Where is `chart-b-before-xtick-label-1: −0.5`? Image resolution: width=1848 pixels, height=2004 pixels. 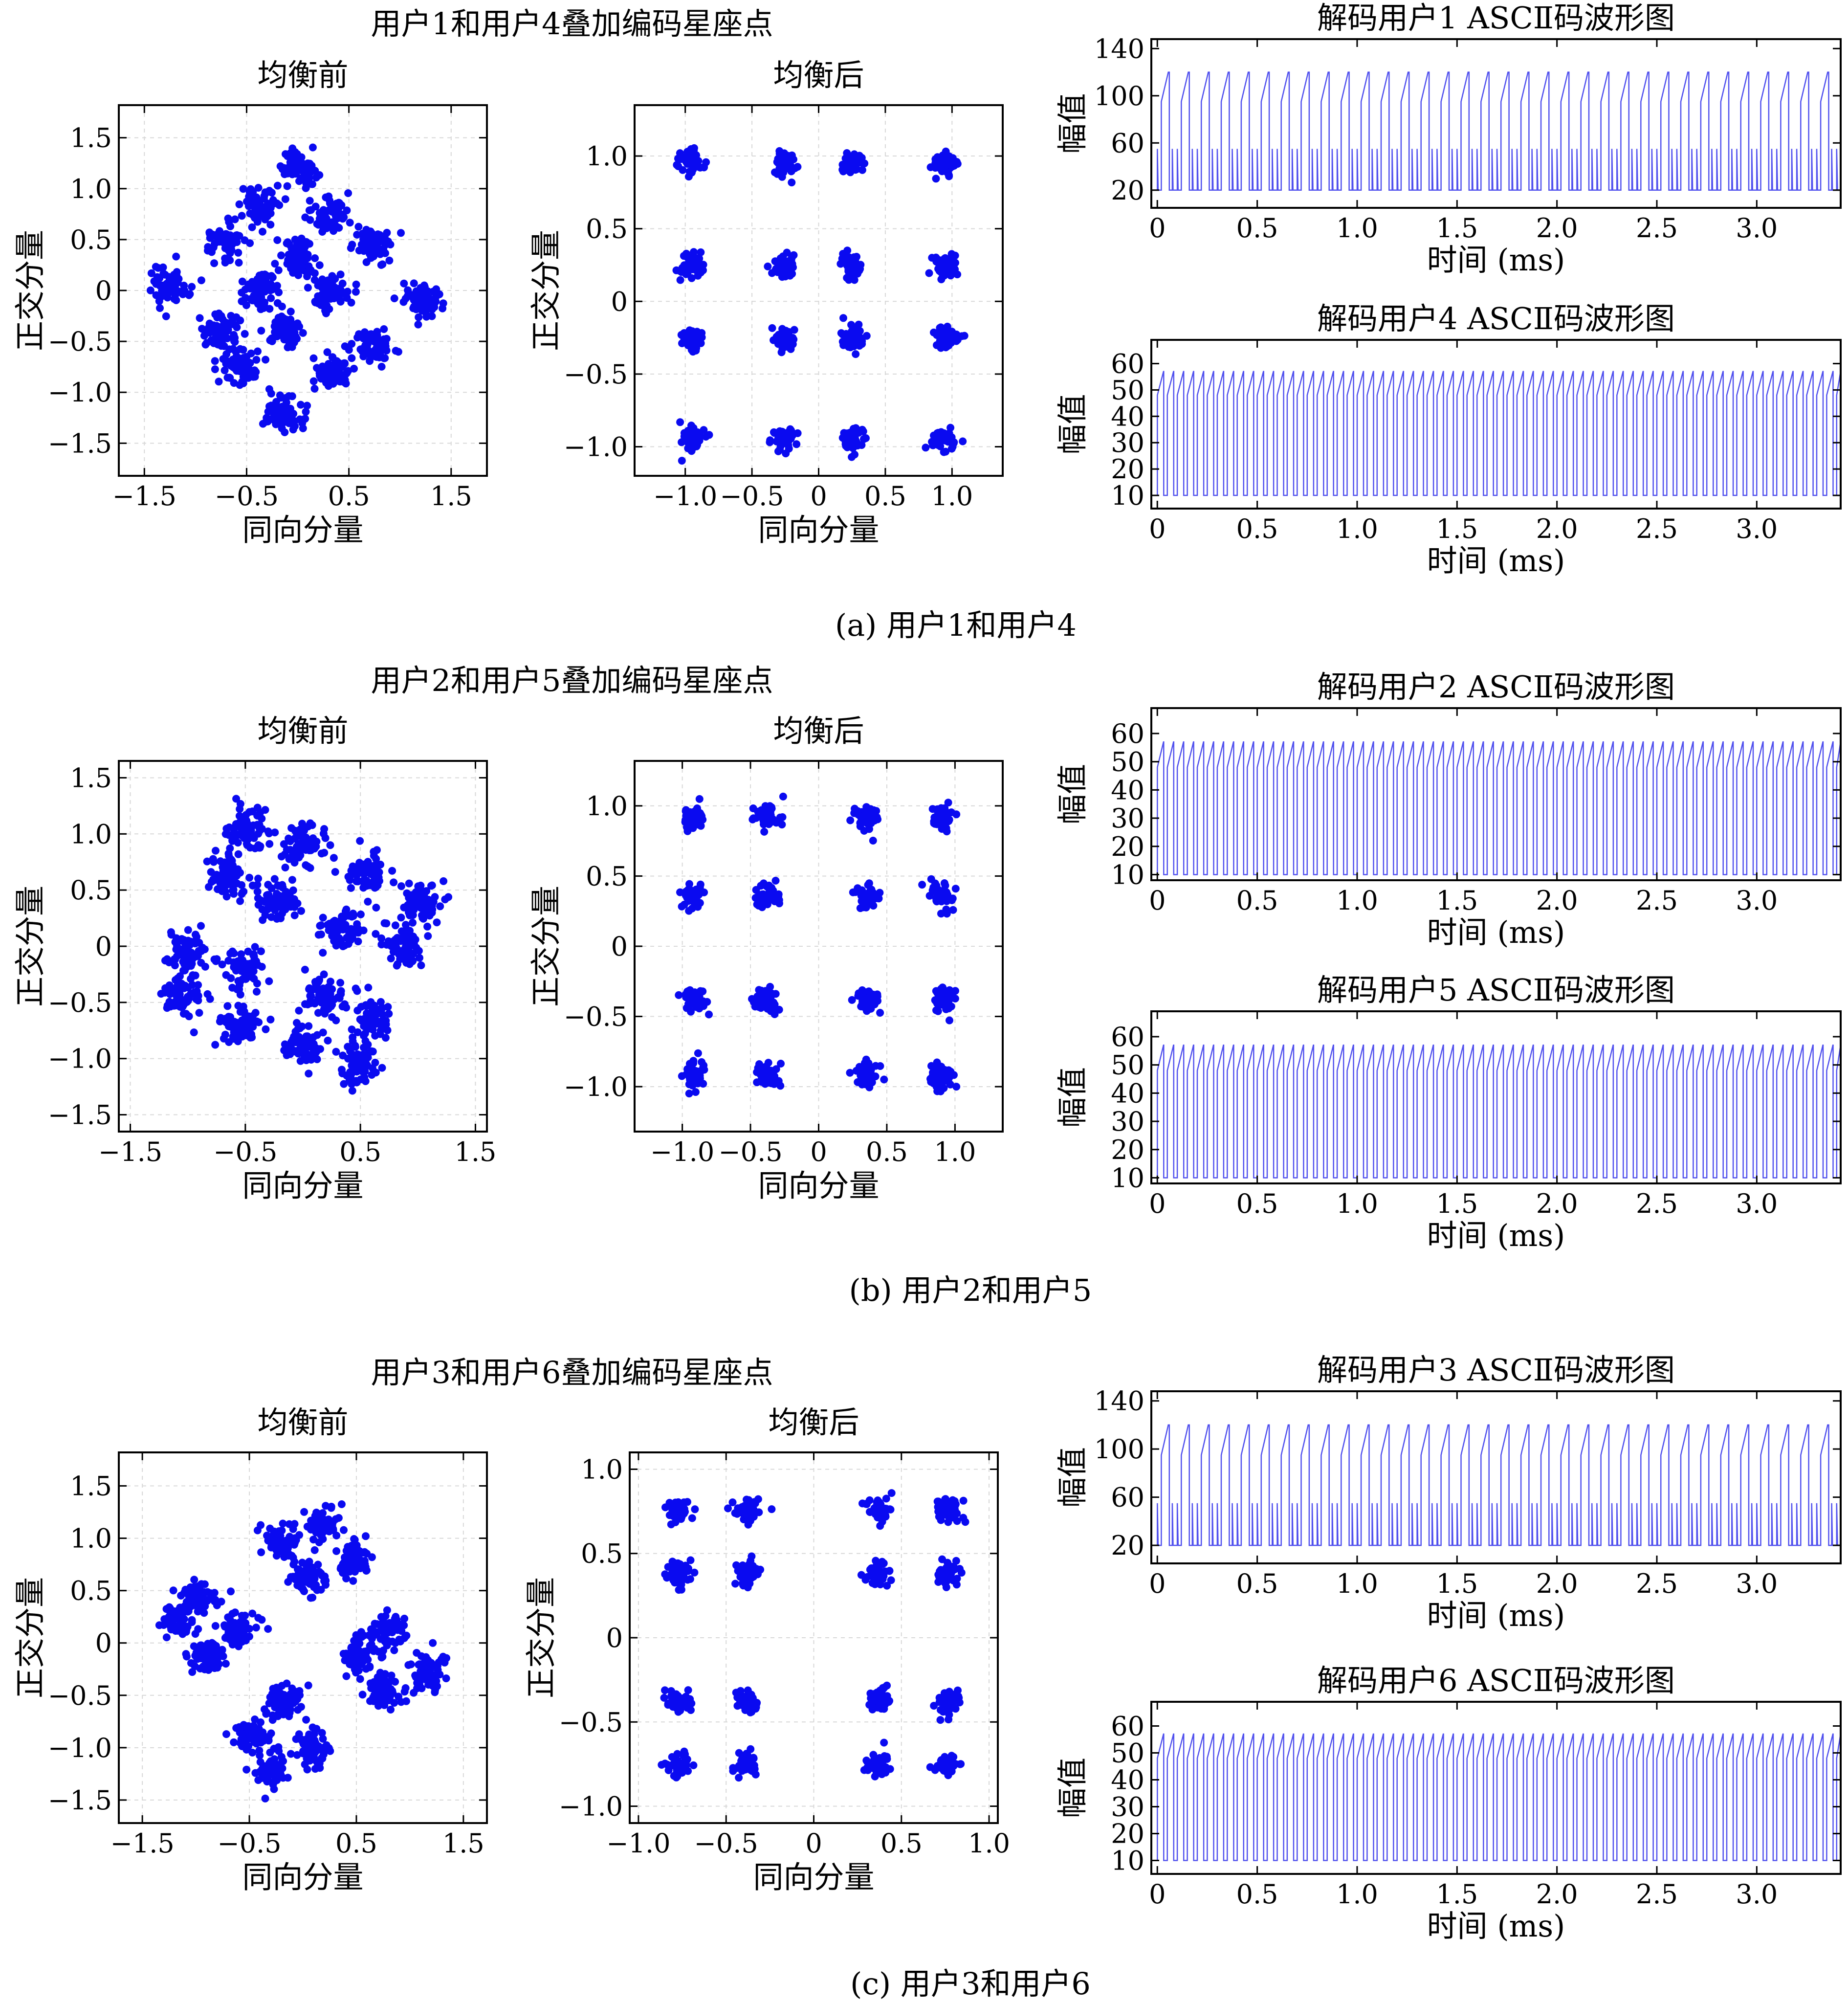 chart-b-before-xtick-label-1: −0.5 is located at coordinates (245, 1151).